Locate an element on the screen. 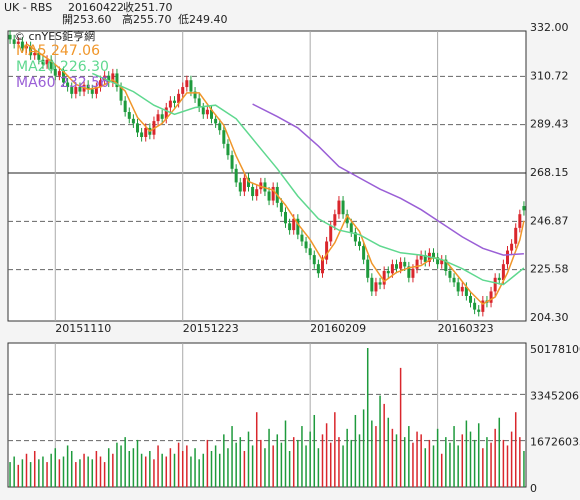  ma-line is located at coordinates (388, 179).